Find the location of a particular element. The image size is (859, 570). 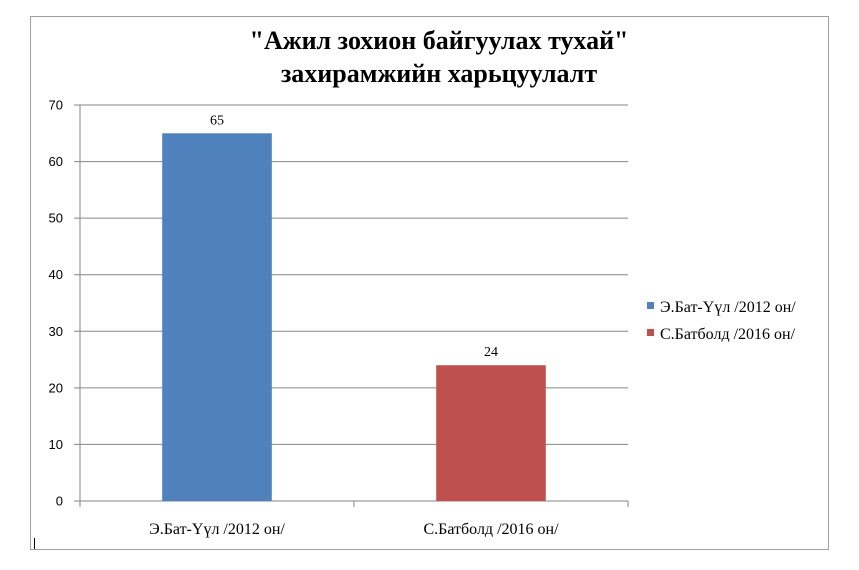

legend-label: Э.Бат-Үүл /2012 он/ is located at coordinates (728, 307).